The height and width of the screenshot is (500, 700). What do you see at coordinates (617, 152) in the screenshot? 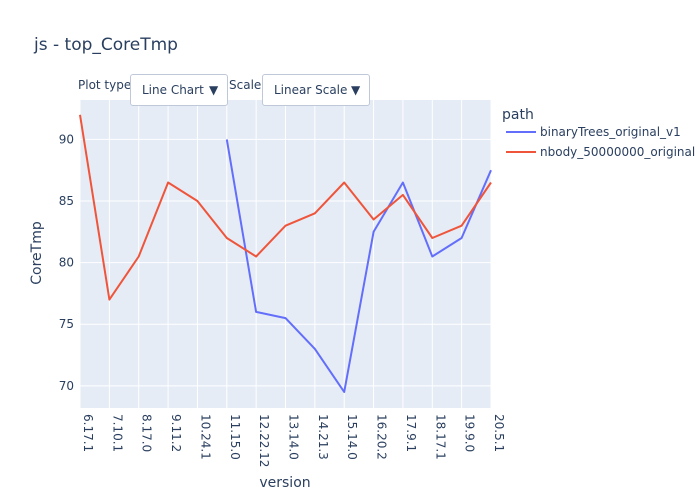
I see `legend-label: nbody_50000000_original` at bounding box center [617, 152].